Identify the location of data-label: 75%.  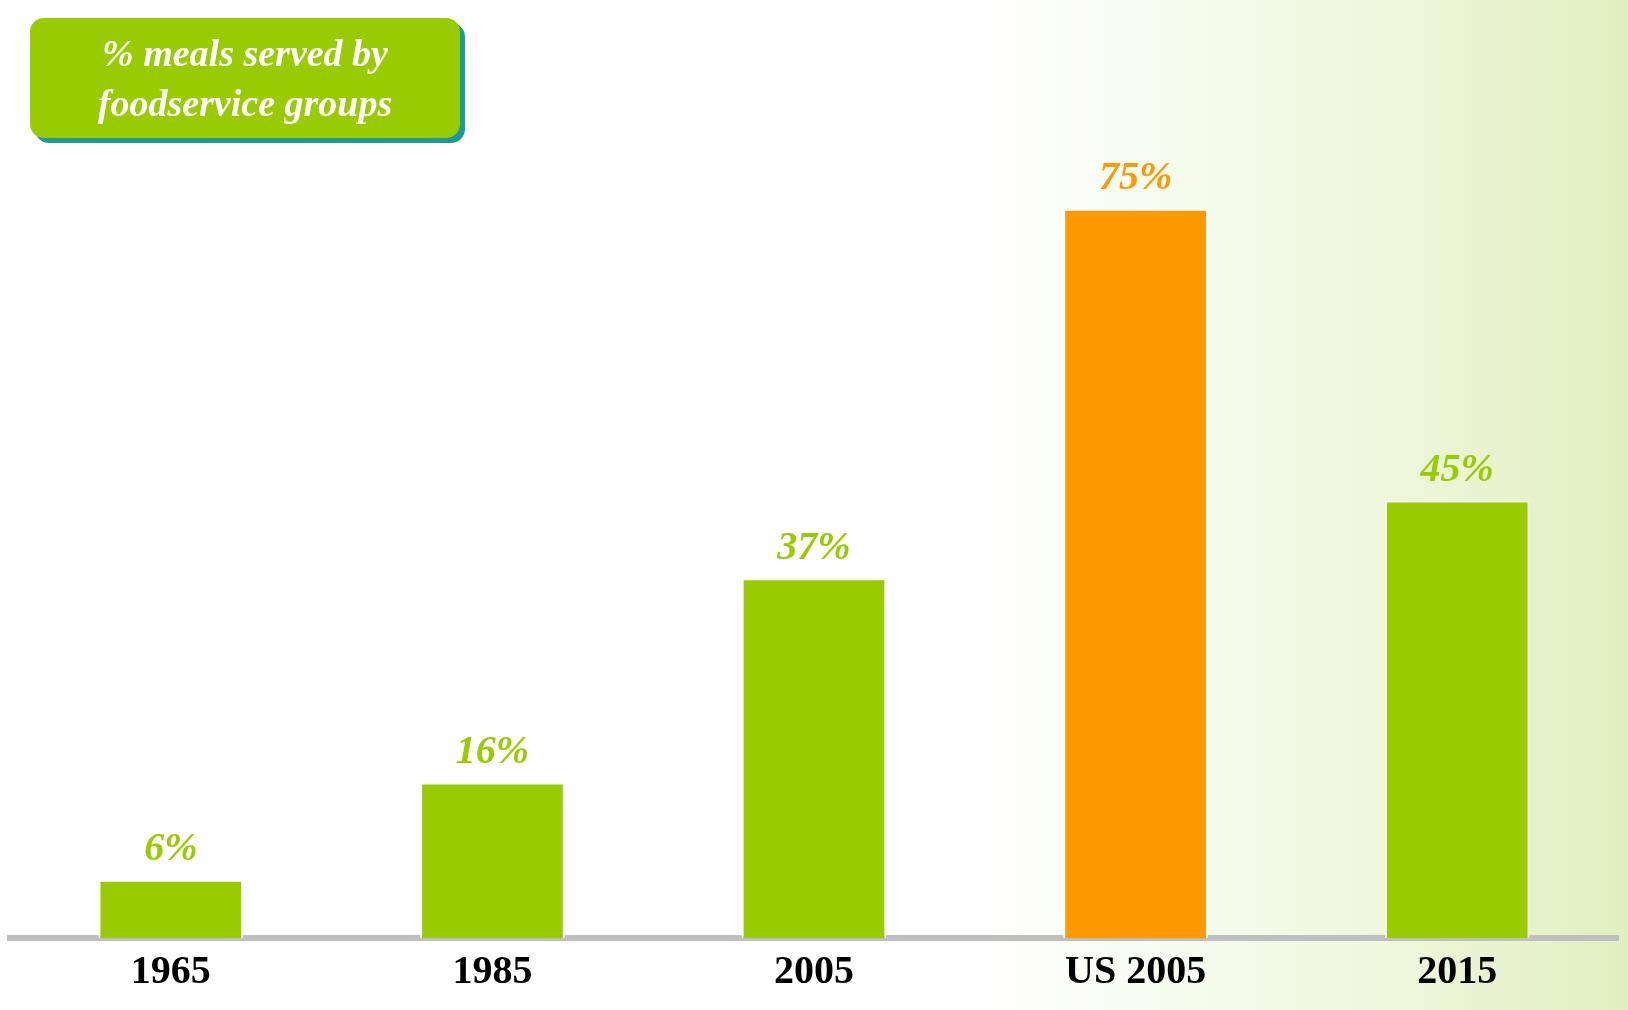
(1135, 175).